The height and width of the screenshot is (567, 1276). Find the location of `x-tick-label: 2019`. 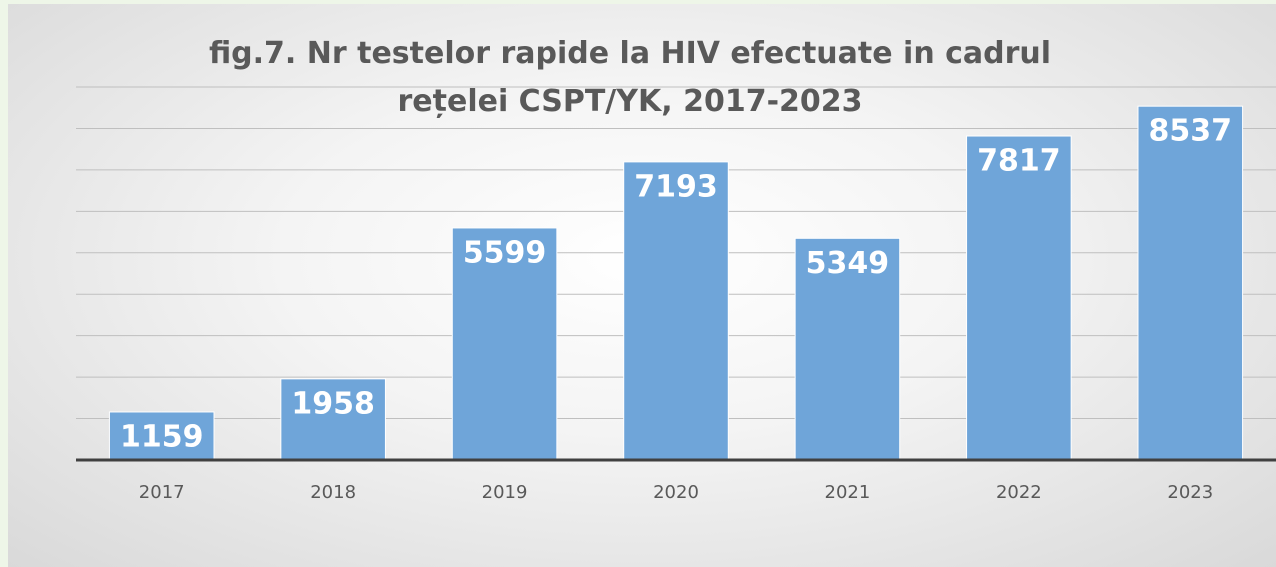

x-tick-label: 2019 is located at coordinates (505, 492).